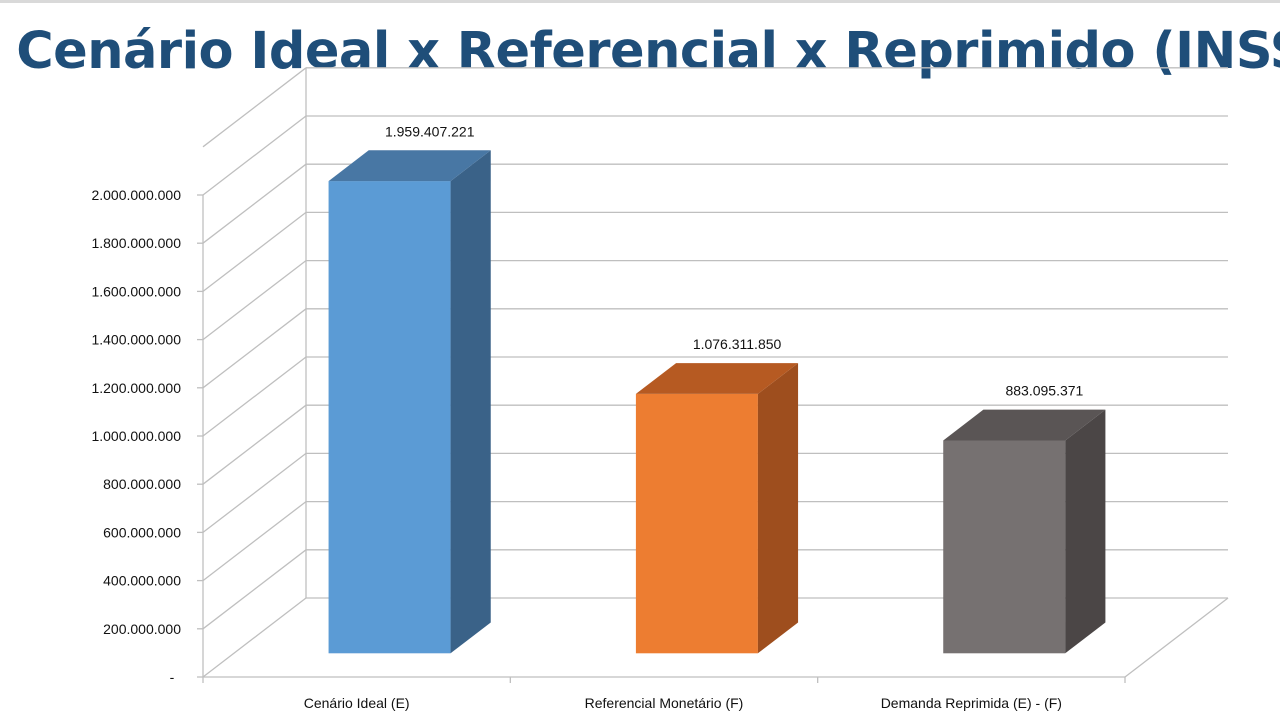 This screenshot has height=720, width=1280. I want to click on y-tick-label: 1.200.000.000, so click(136, 388).